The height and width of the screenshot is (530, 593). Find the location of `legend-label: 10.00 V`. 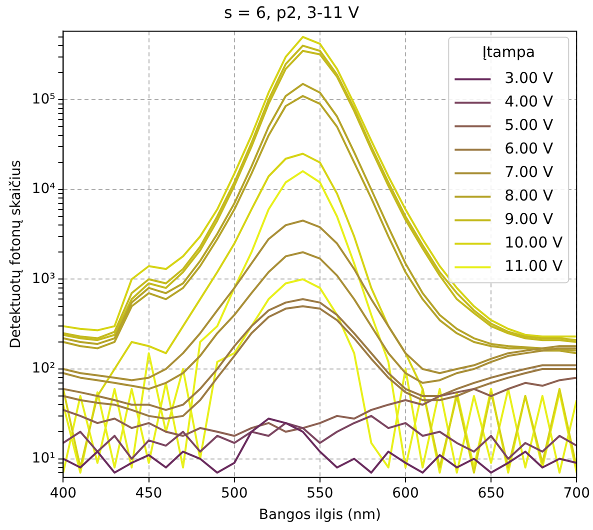

legend-label: 10.00 V is located at coordinates (534, 243).